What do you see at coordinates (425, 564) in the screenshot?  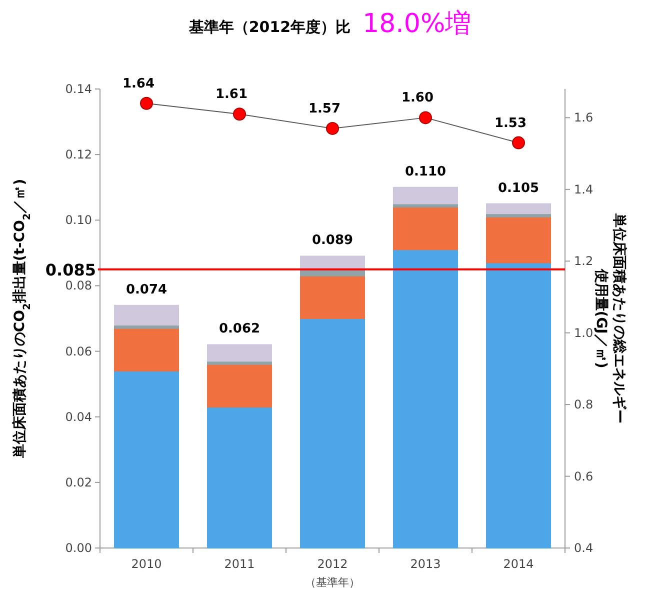 I see `x-tick-label: 2013` at bounding box center [425, 564].